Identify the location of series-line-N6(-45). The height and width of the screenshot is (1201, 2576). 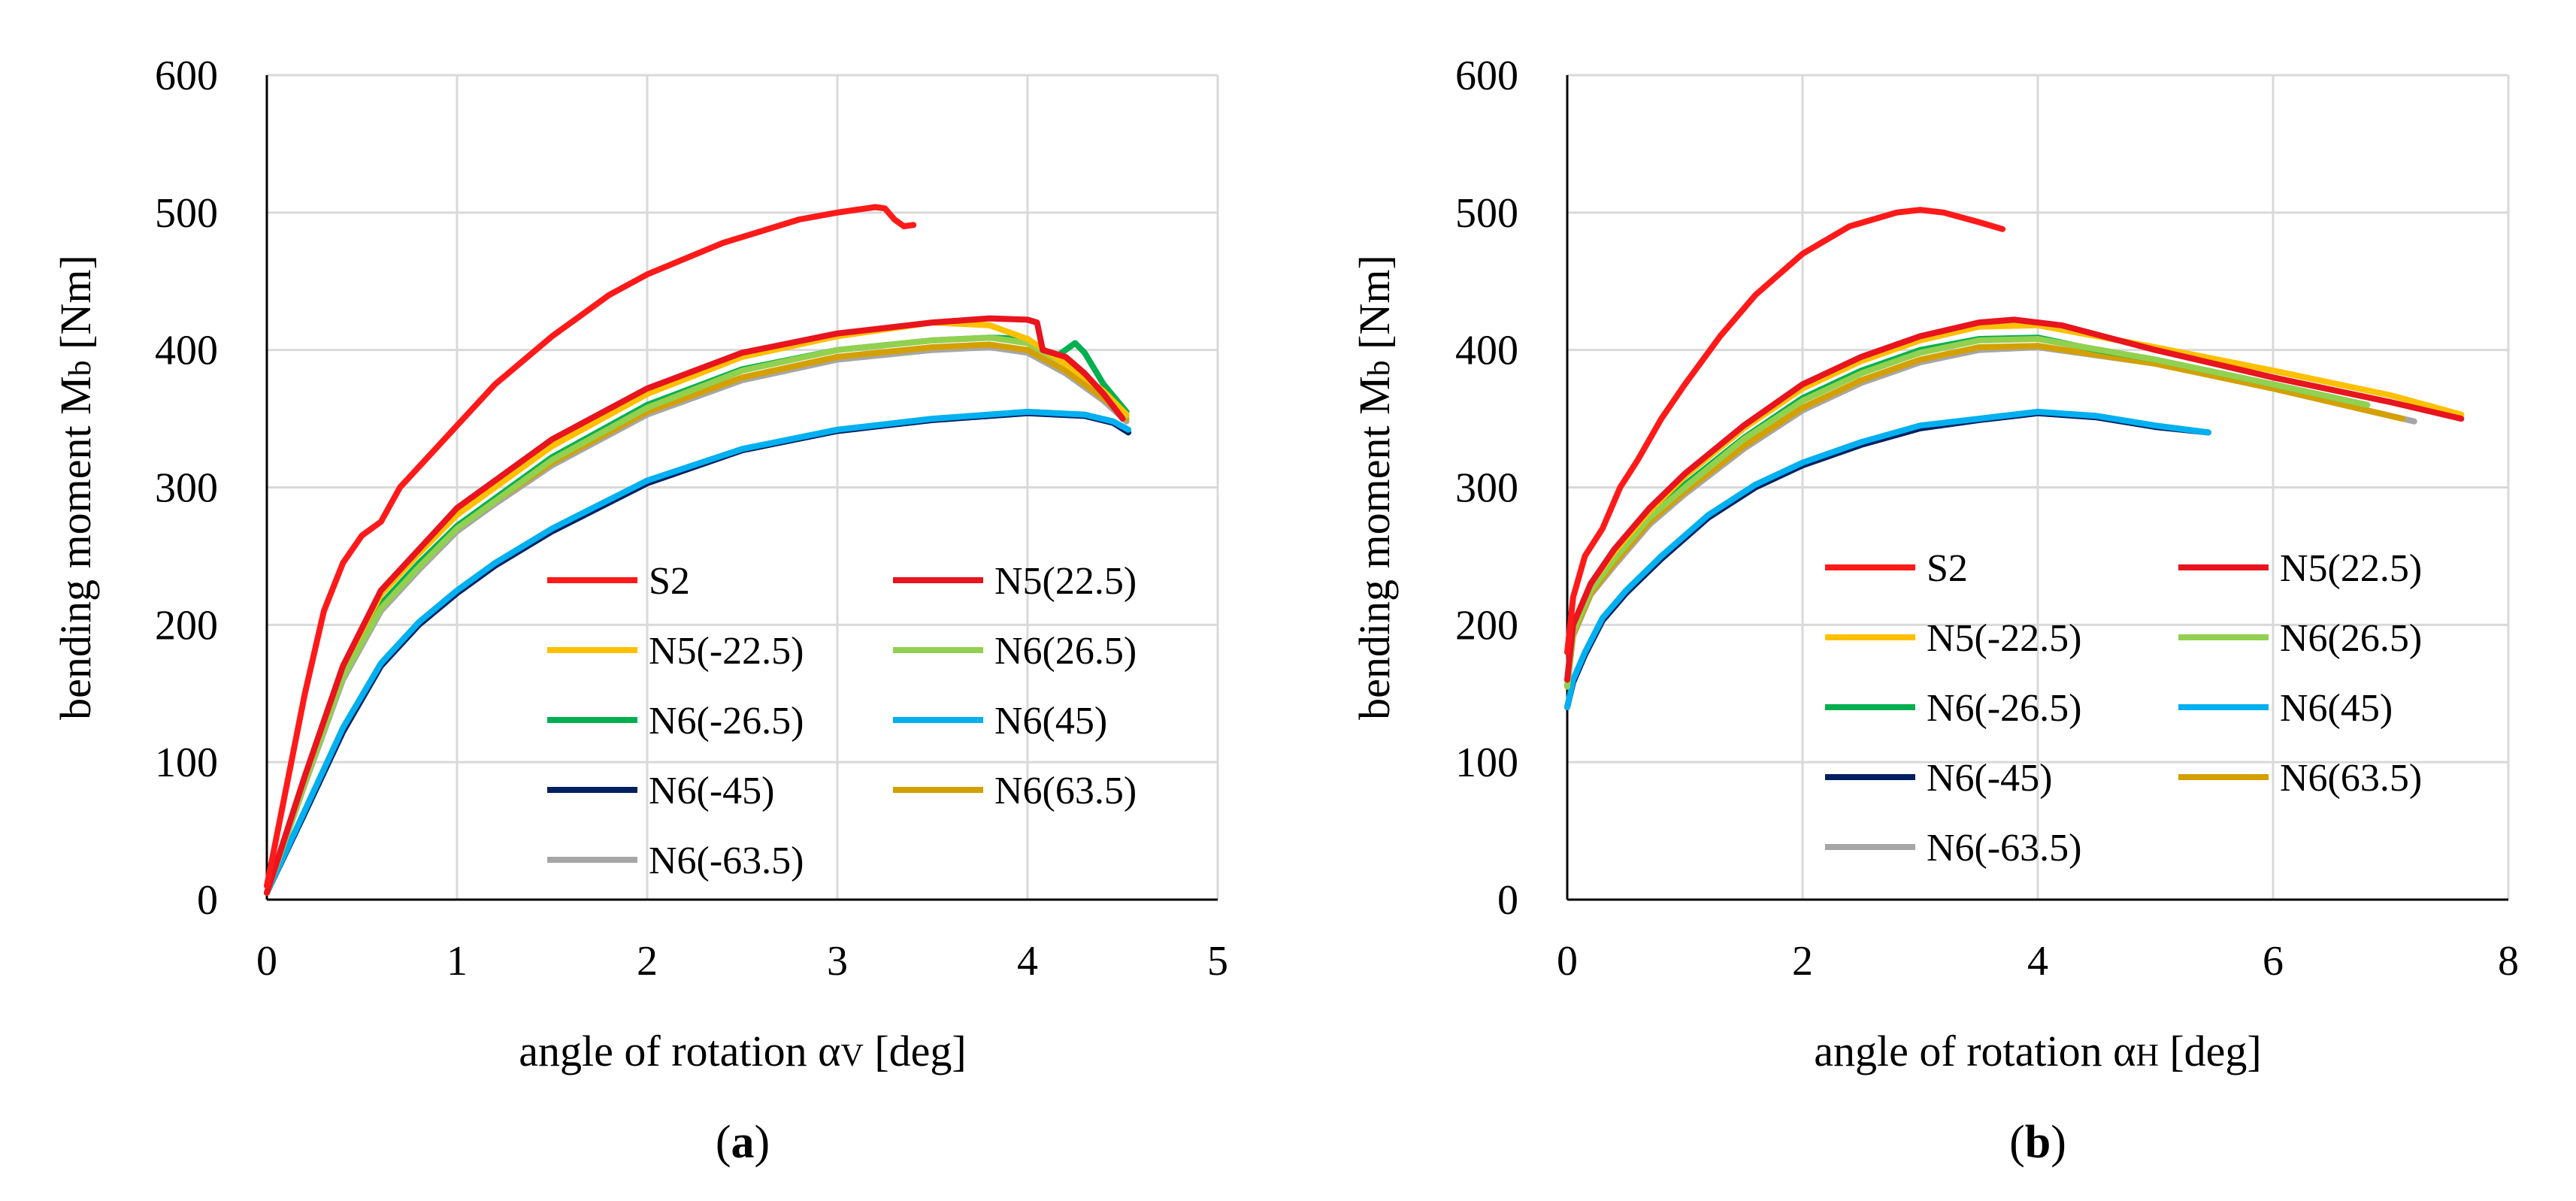
(1887, 560).